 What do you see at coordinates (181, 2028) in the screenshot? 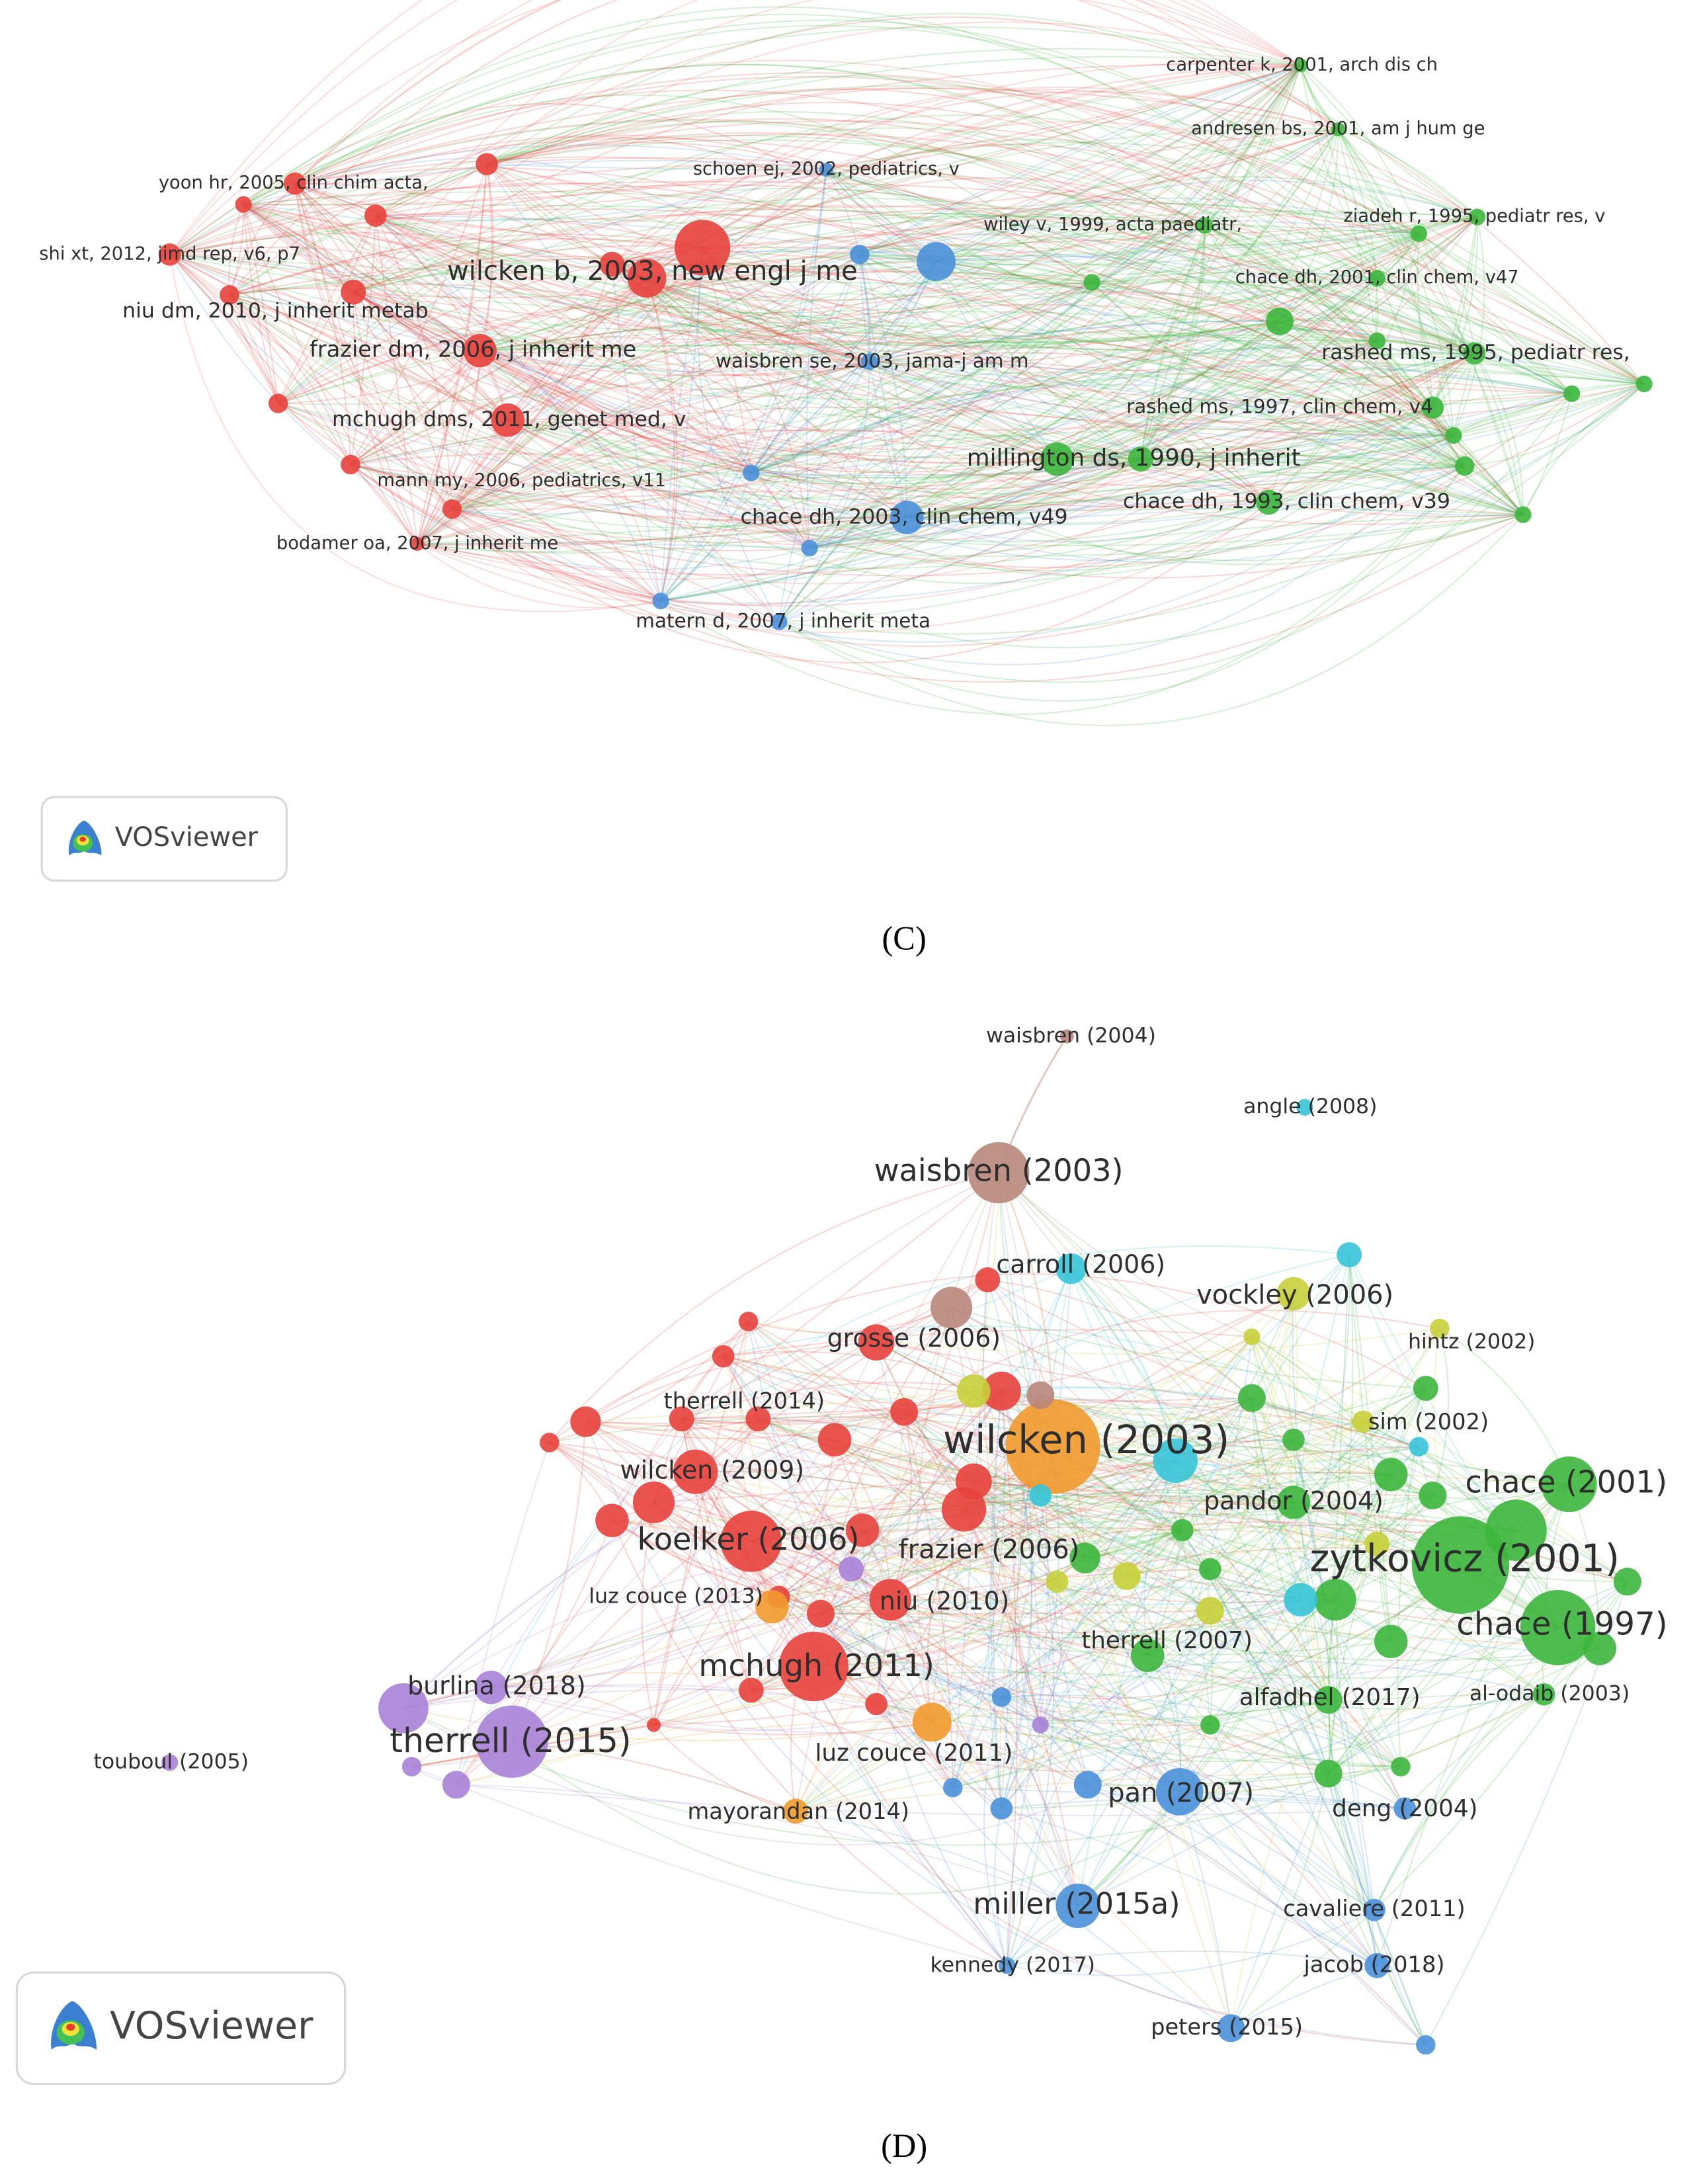
I see `logo-d: VOSviewer` at bounding box center [181, 2028].